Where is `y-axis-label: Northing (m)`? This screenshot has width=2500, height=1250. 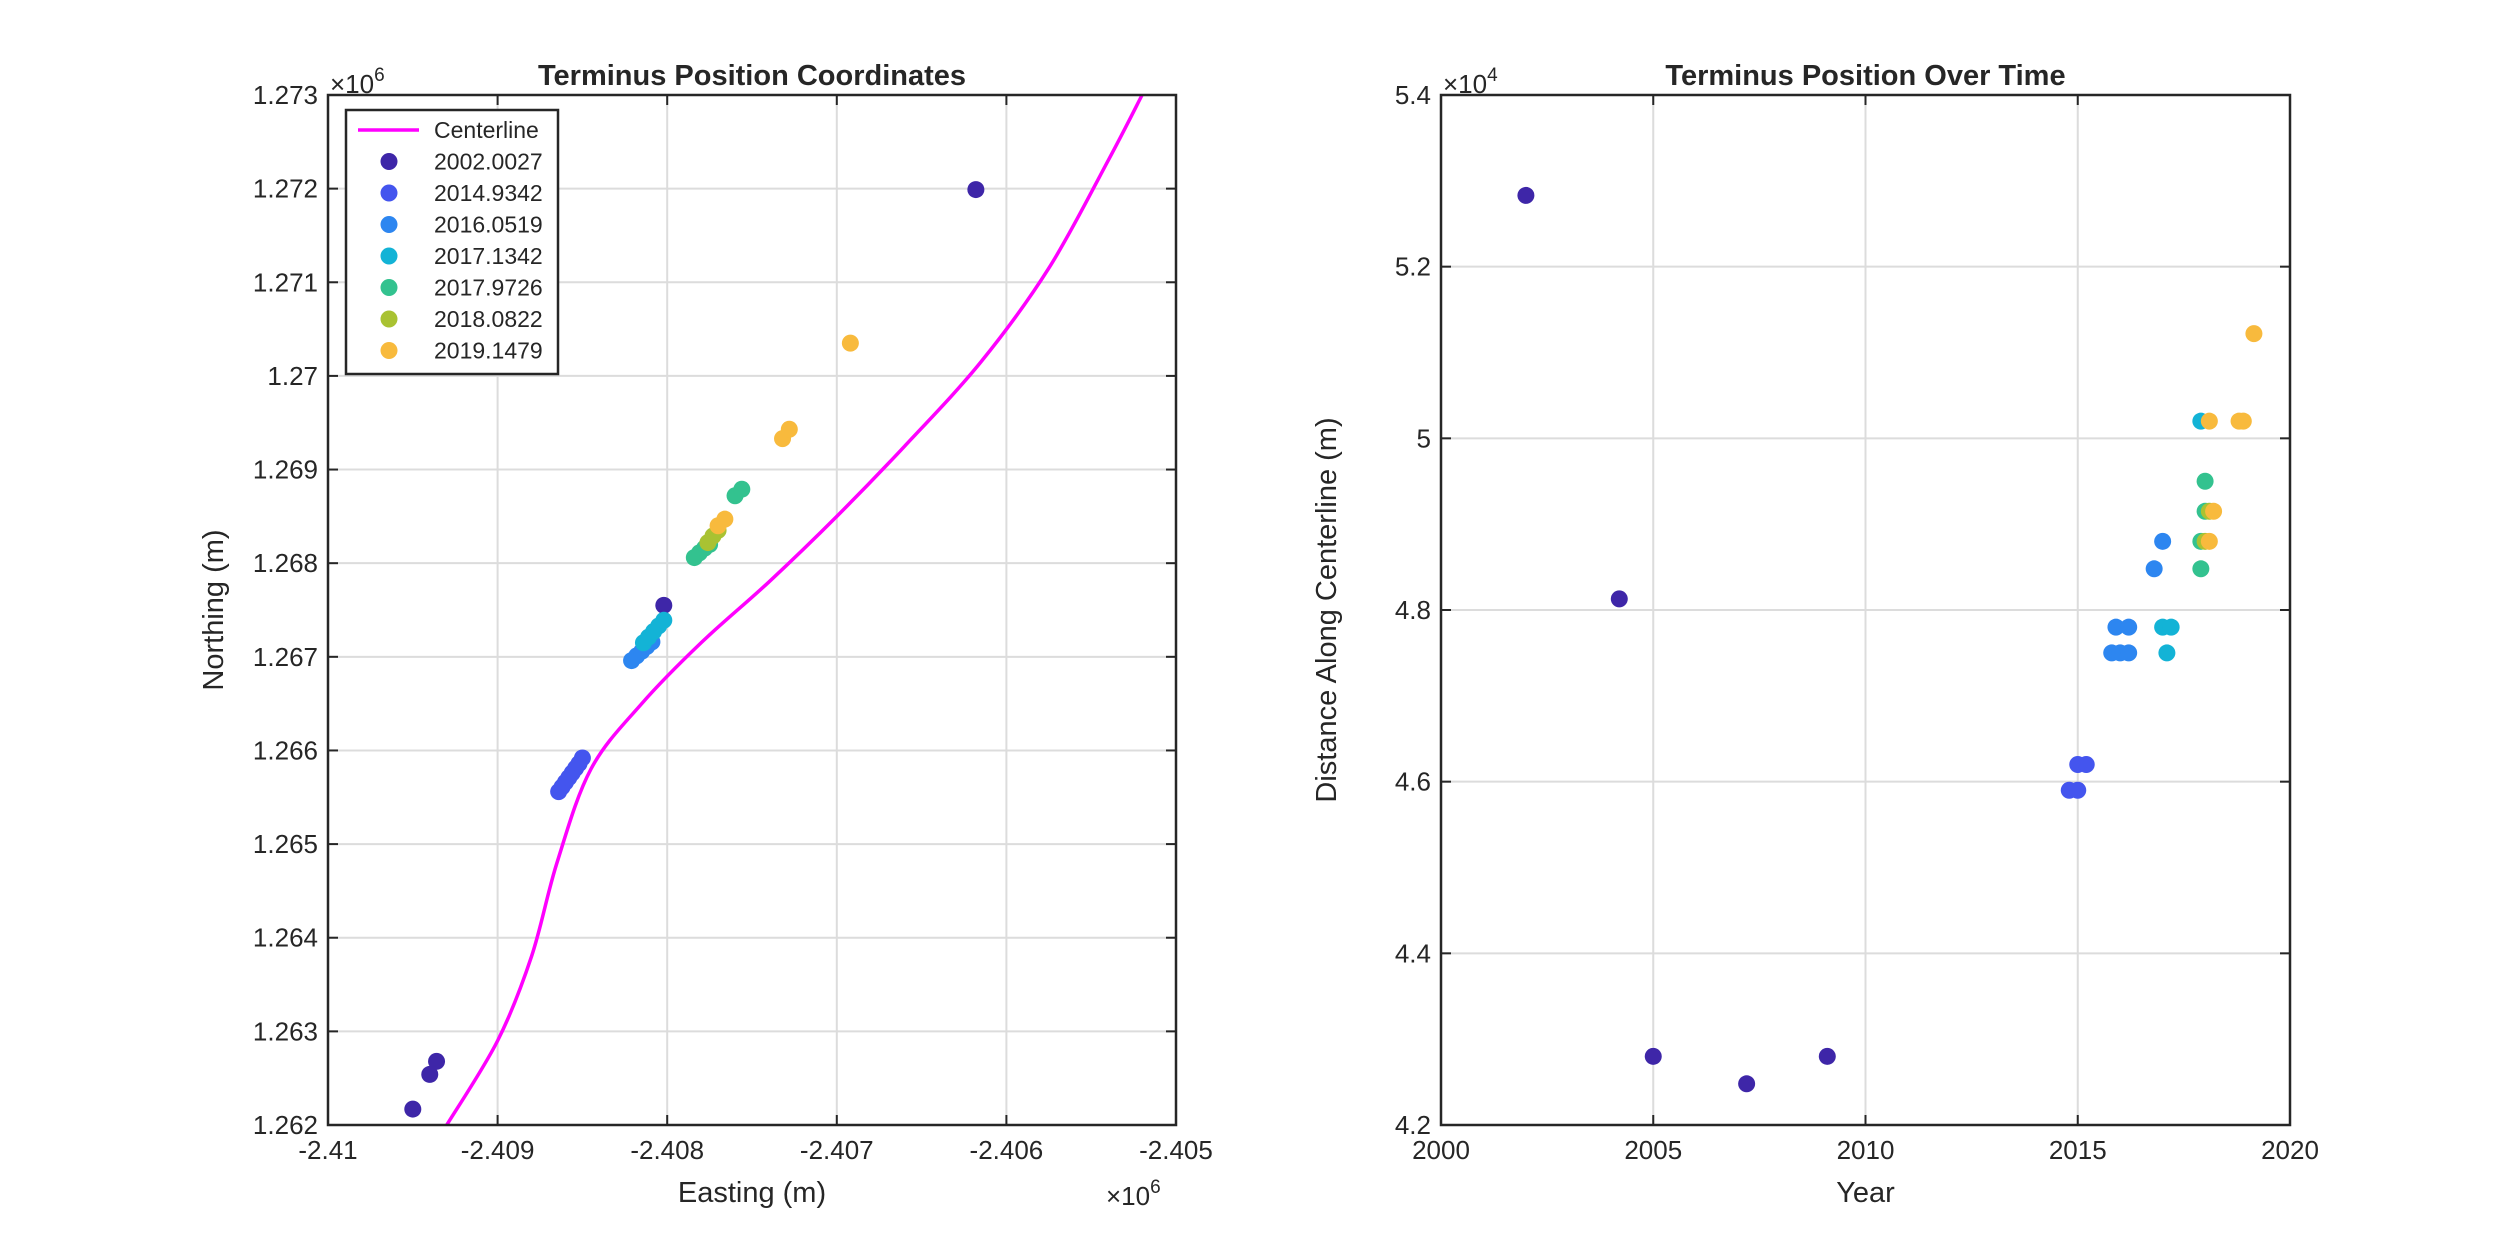
y-axis-label: Northing (m) is located at coordinates (214, 609).